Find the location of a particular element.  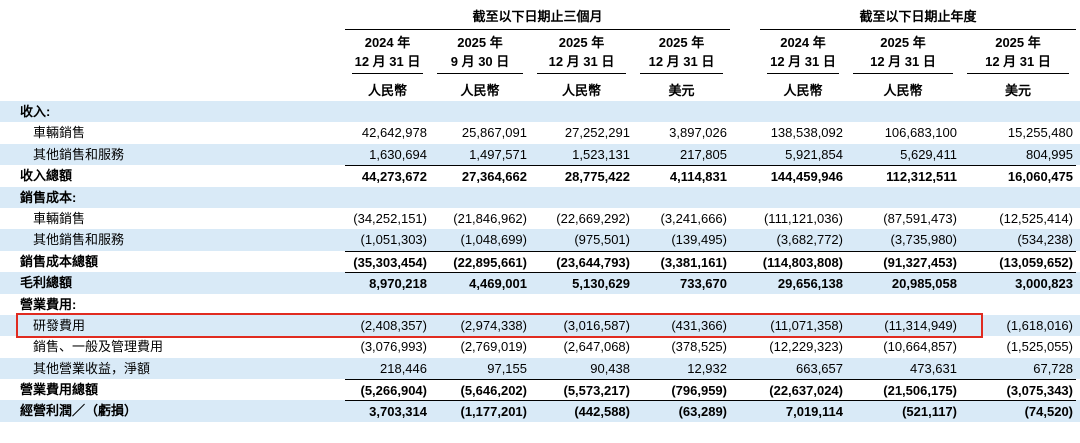

row-label: 銷售、一般及管理費用 is located at coordinates (98, 347).